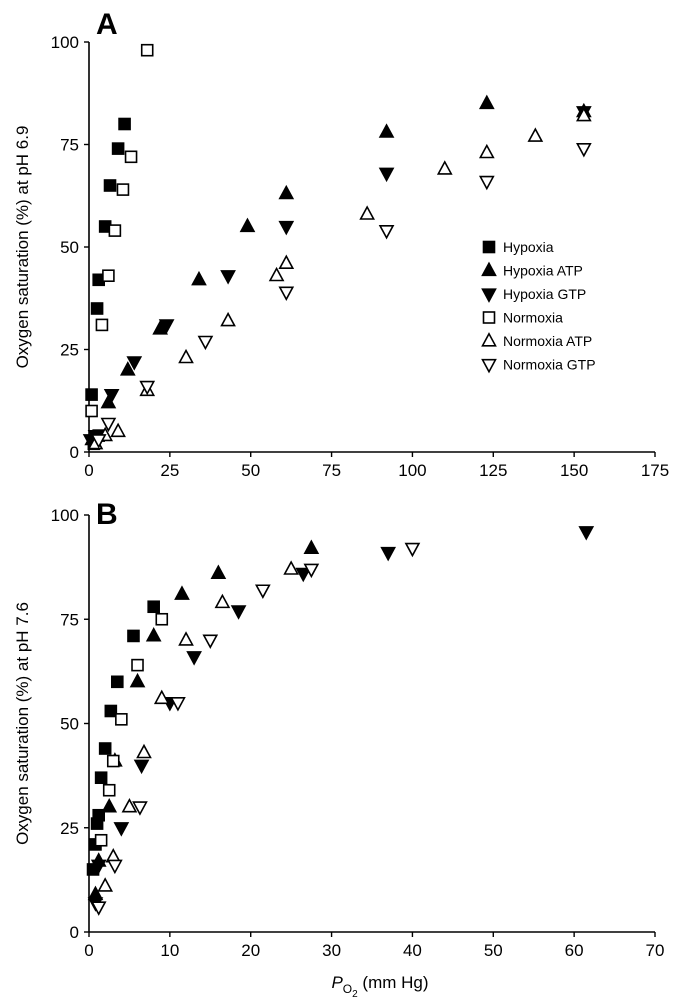 Image resolution: width=683 pixels, height=998 pixels. I want to click on x-axis-label-units: (mm Hg), so click(393, 982).